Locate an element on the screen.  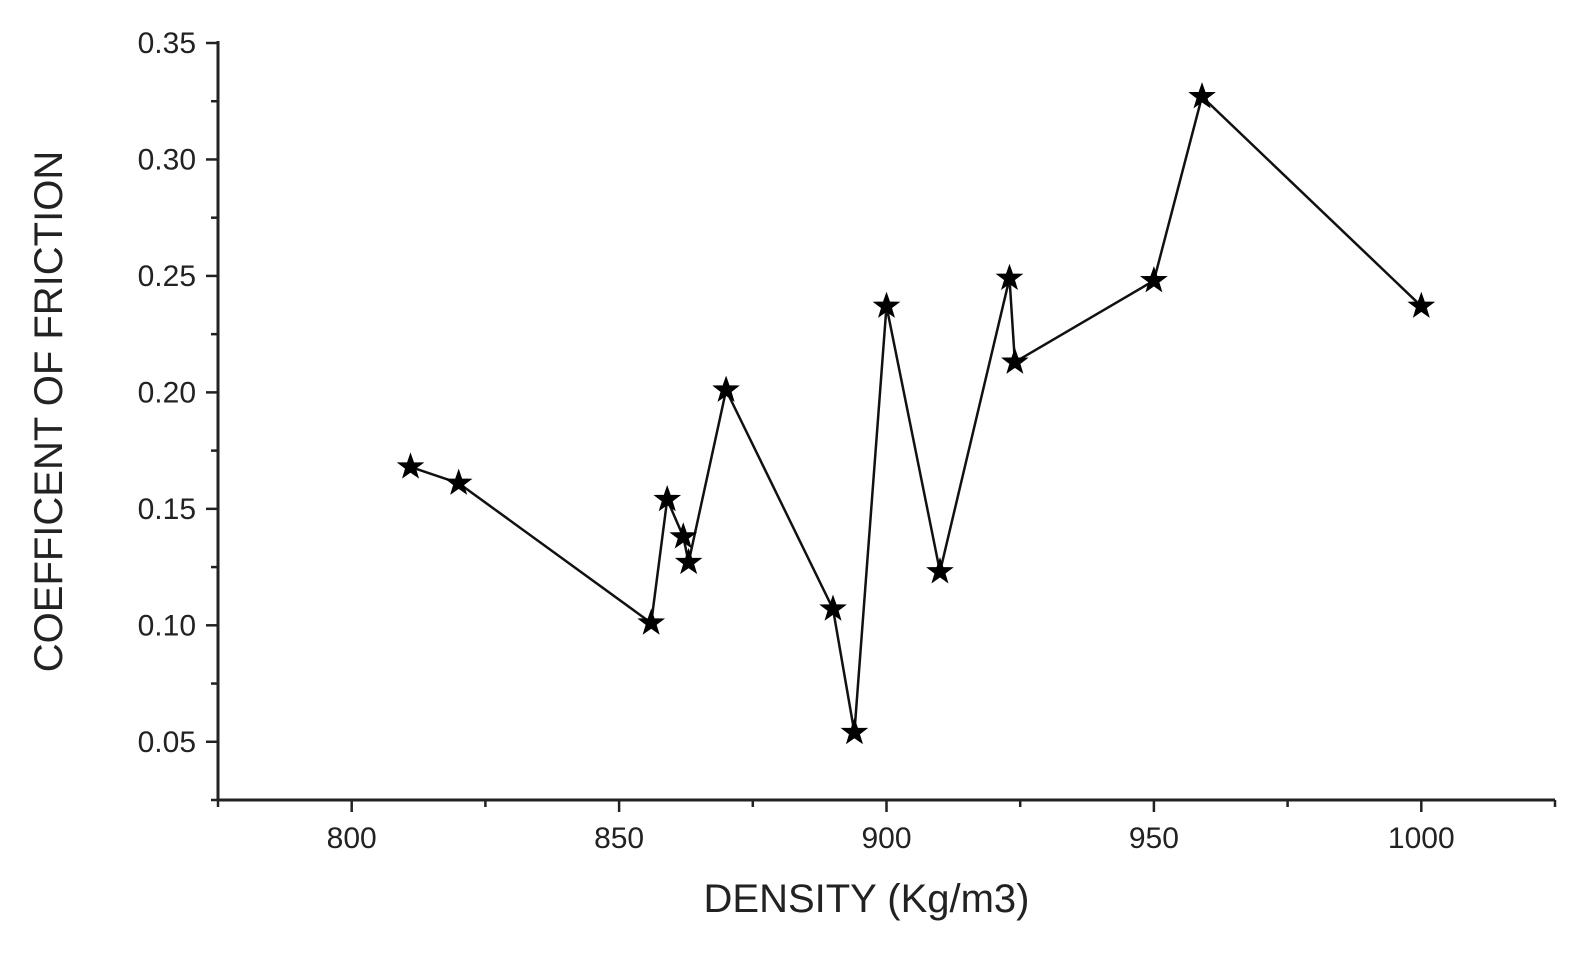
x-tick-label: 900 is located at coordinates (886, 838).